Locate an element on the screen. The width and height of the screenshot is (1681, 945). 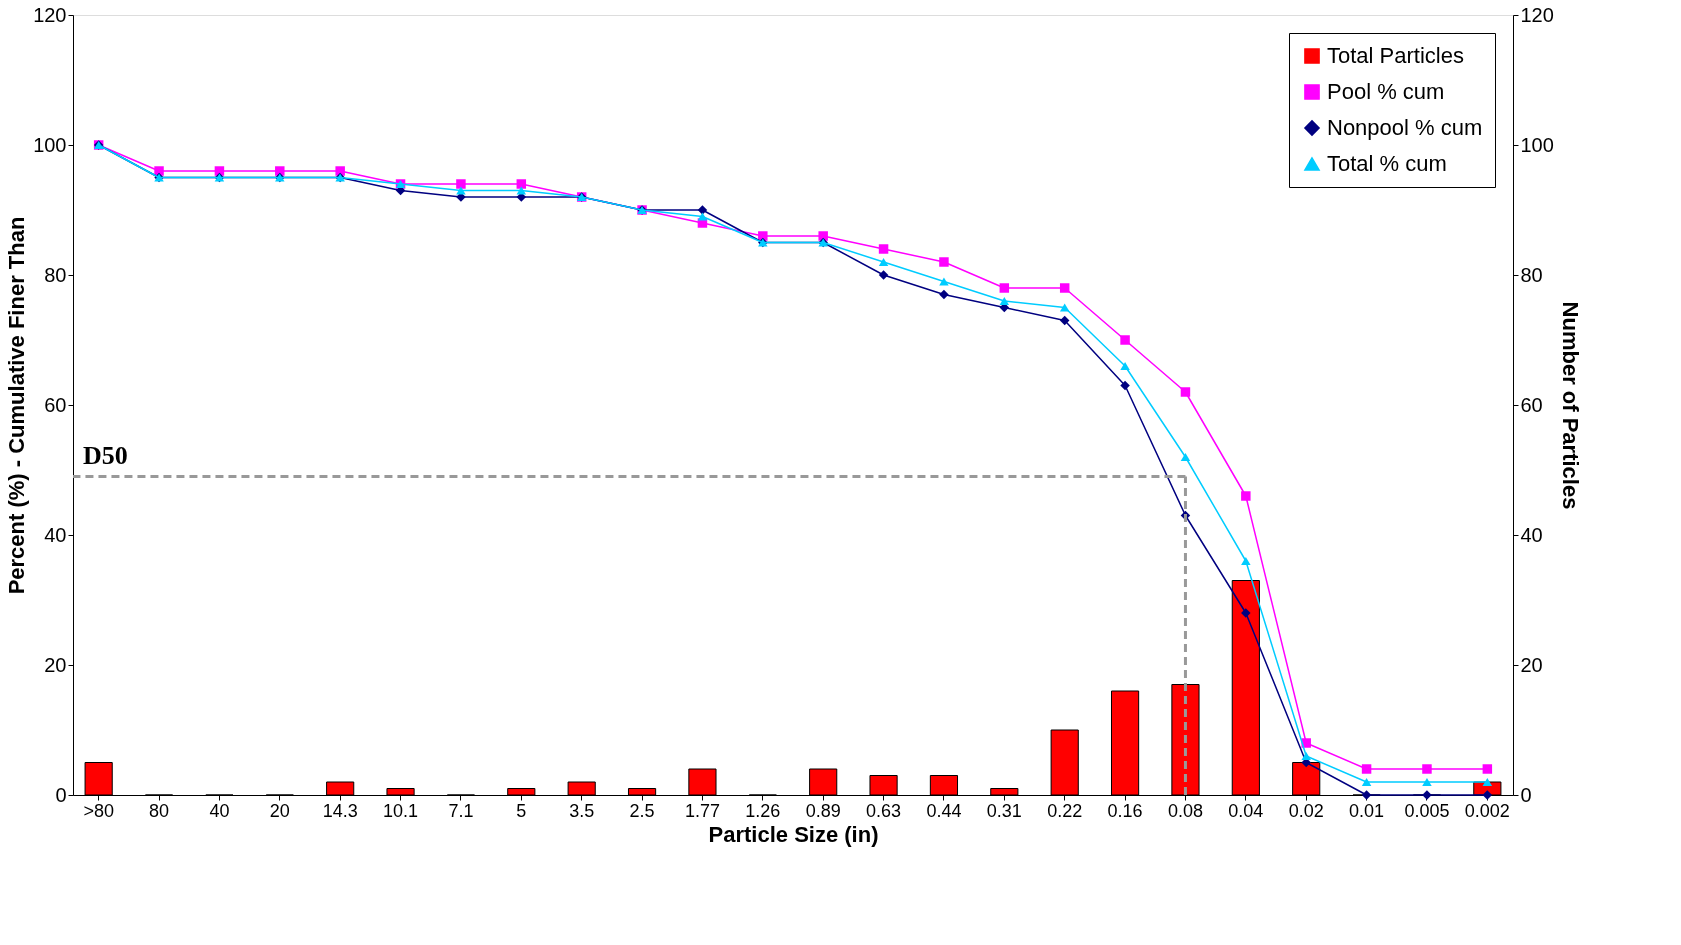
x-tick-label: 0.01 is located at coordinates (1367, 810).